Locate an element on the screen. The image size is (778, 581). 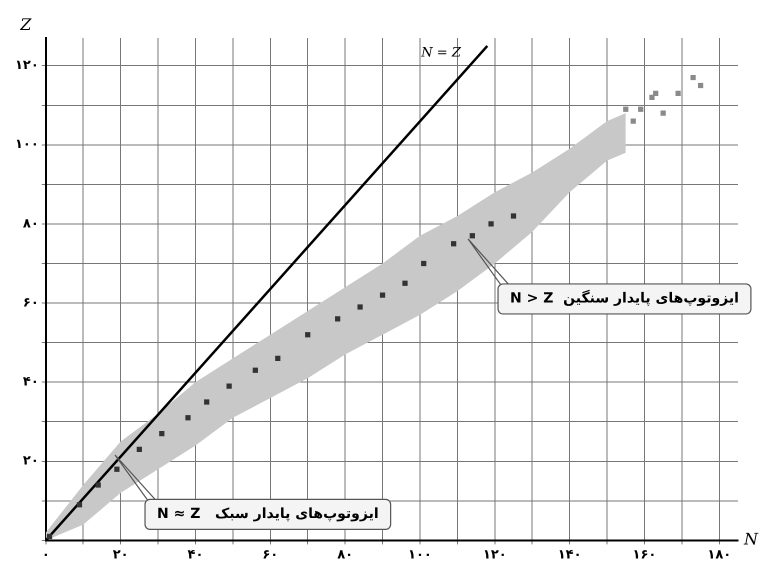
x-tick-label: ۲۰ is located at coordinates (120, 555).